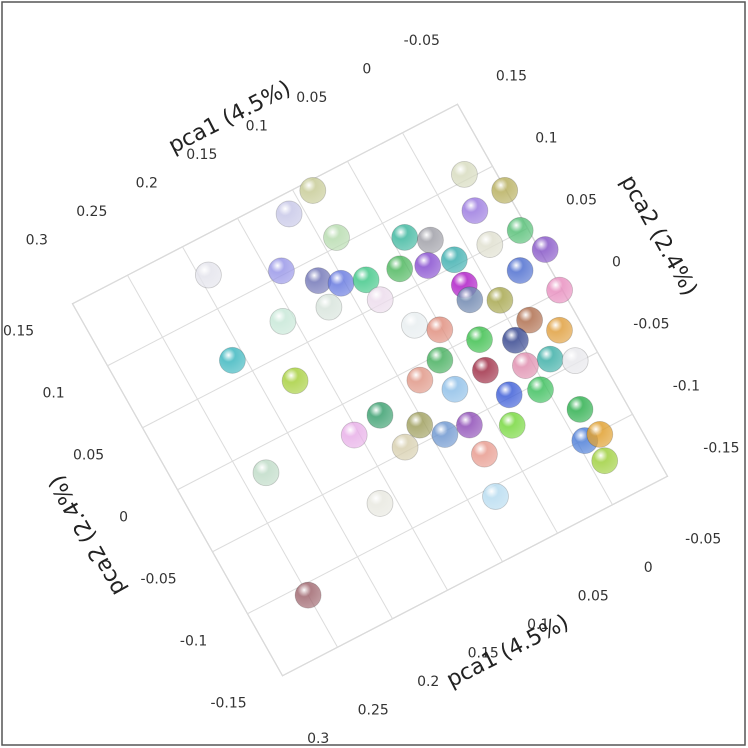  I want to click on x-tick-label-top: 0.25, so click(91, 212).